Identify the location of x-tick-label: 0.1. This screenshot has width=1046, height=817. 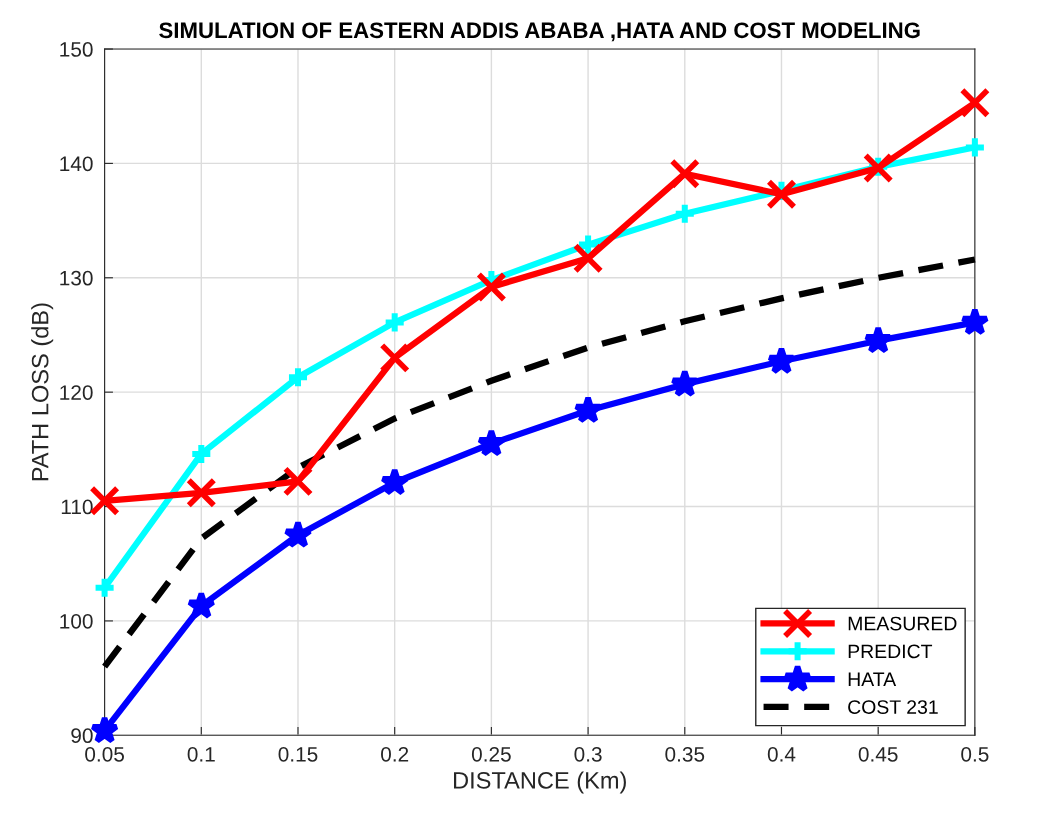
(201, 754).